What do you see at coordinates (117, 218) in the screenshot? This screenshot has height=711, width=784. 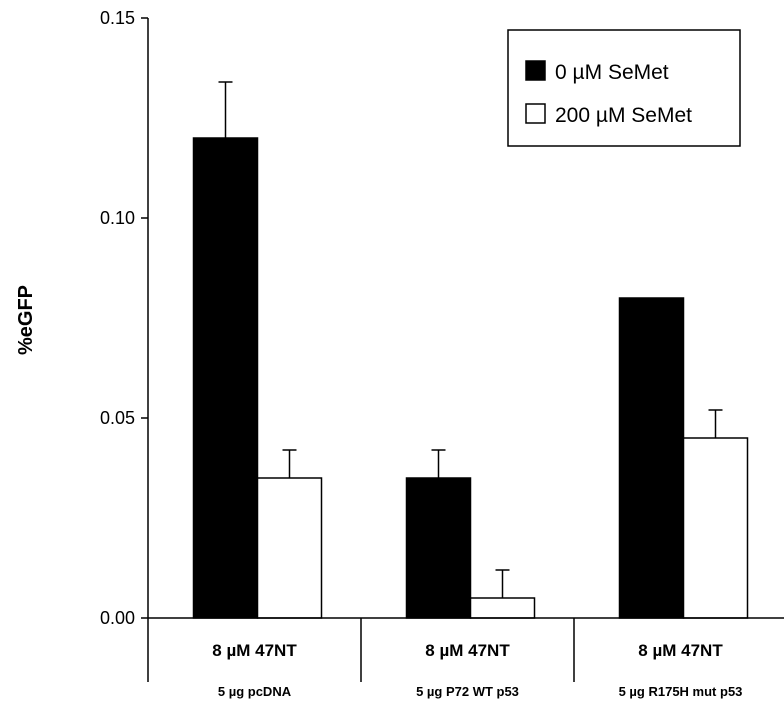 I see `y-tick-label: 0.10` at bounding box center [117, 218].